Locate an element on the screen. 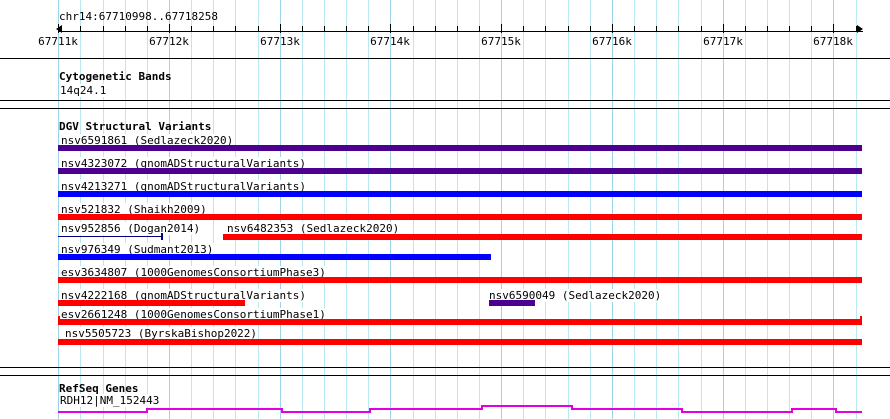 This screenshot has height=419, width=890. variant-track-label: nsv521832 (Shaikh2009) is located at coordinates (134, 209).